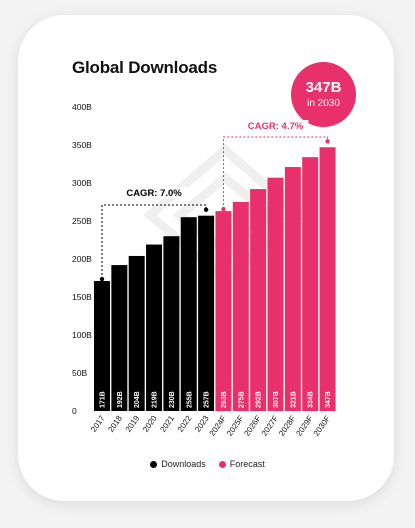 The height and width of the screenshot is (528, 415). What do you see at coordinates (247, 464) in the screenshot?
I see `legend-label-forecast: Forecast` at bounding box center [247, 464].